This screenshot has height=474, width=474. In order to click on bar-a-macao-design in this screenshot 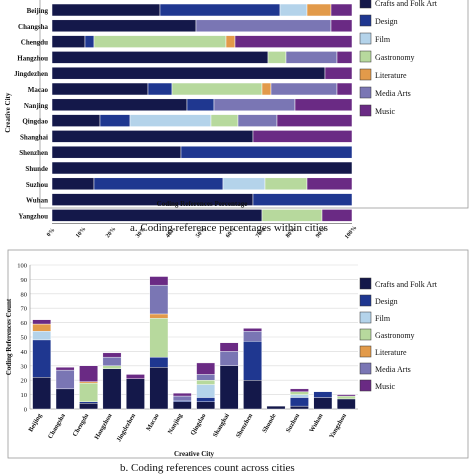, I will do `click(160, 89)`.